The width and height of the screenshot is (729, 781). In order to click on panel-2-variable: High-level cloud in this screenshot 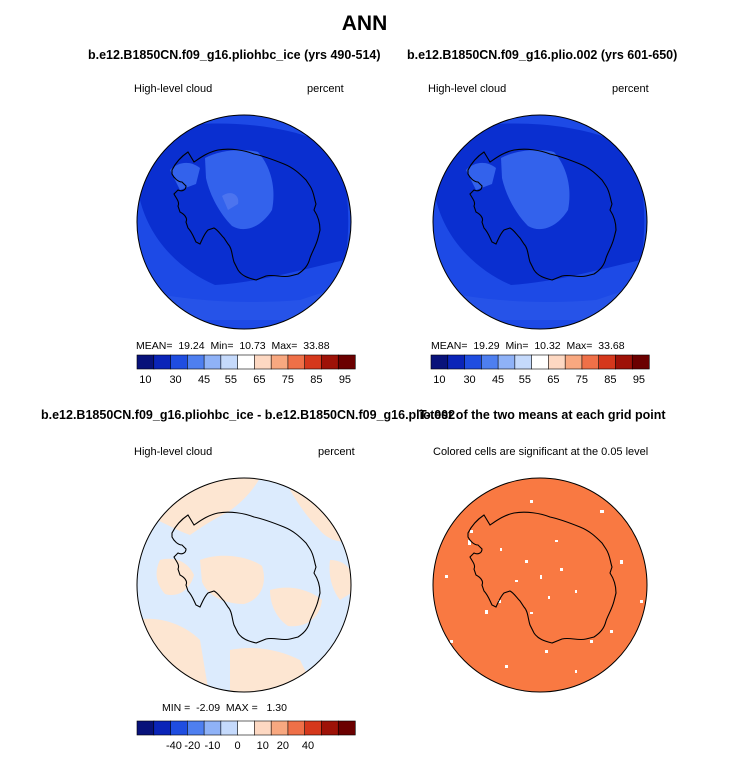, I will do `click(467, 89)`.